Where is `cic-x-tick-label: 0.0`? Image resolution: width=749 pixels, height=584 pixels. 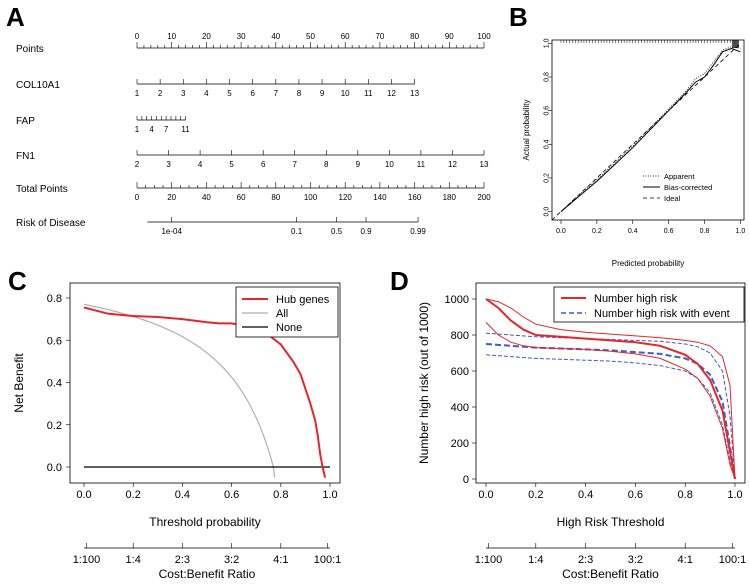 cic-x-tick-label: 0.0 is located at coordinates (485, 495).